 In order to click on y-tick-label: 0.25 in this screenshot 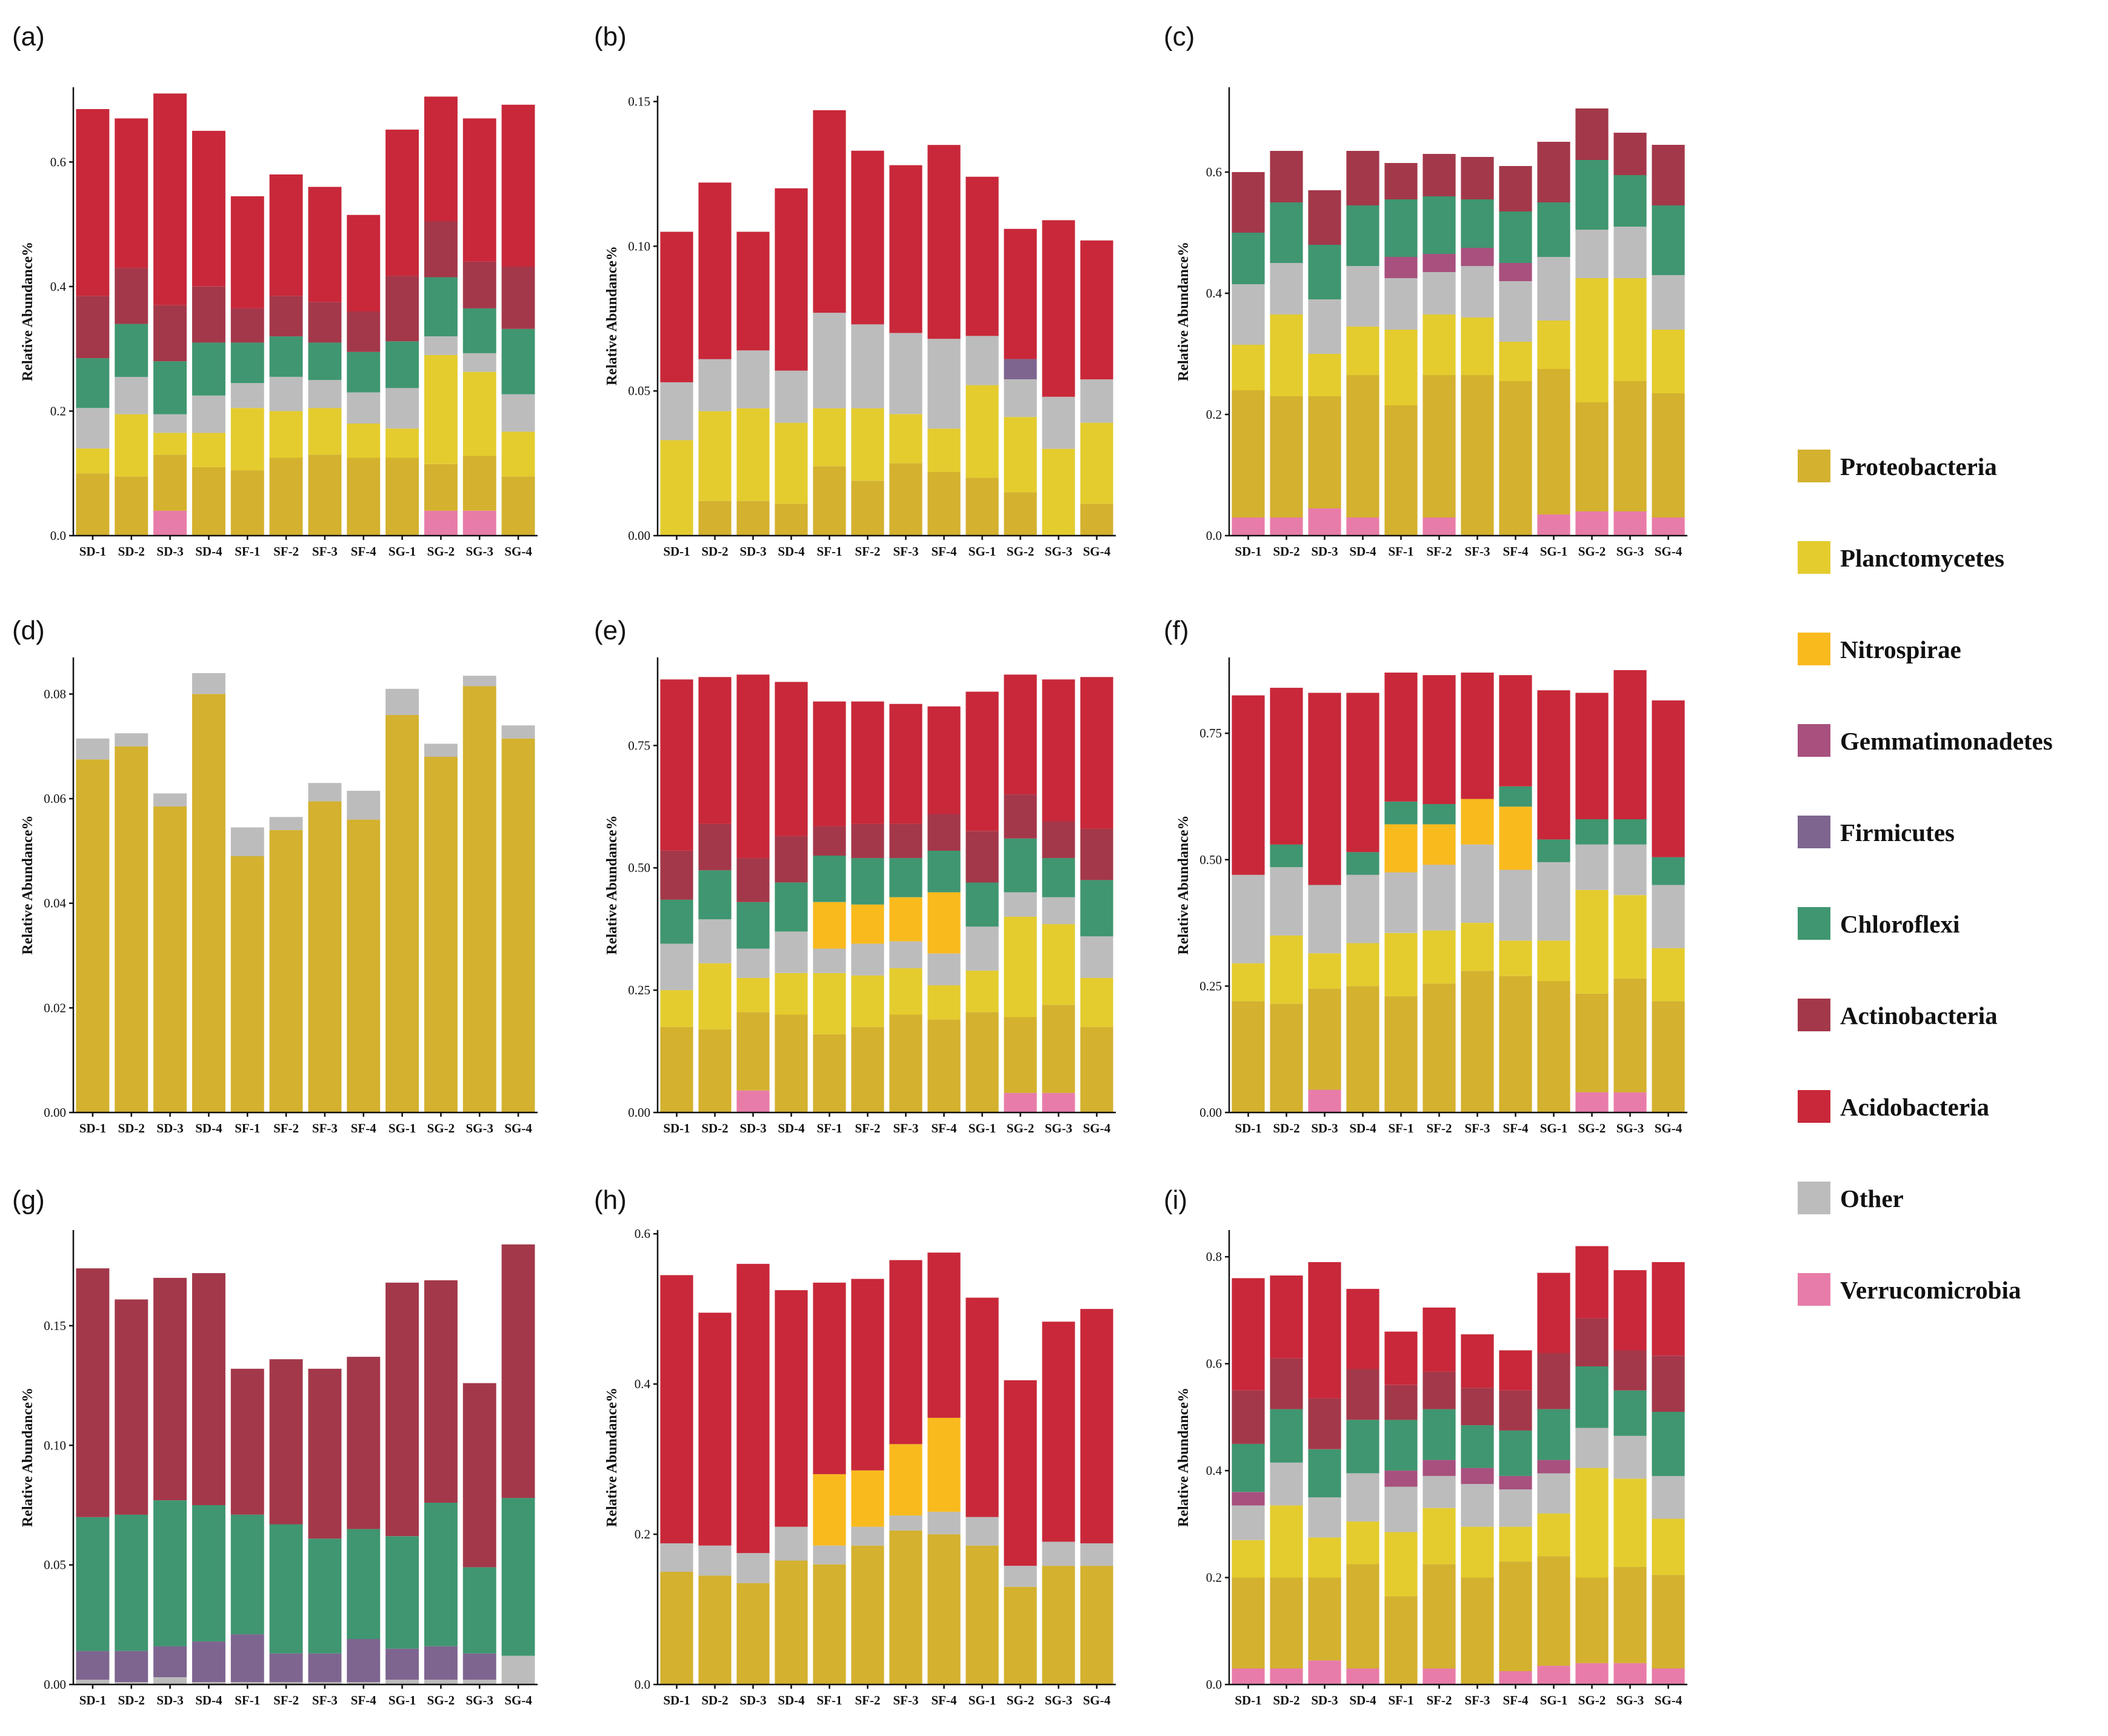, I will do `click(639, 990)`.